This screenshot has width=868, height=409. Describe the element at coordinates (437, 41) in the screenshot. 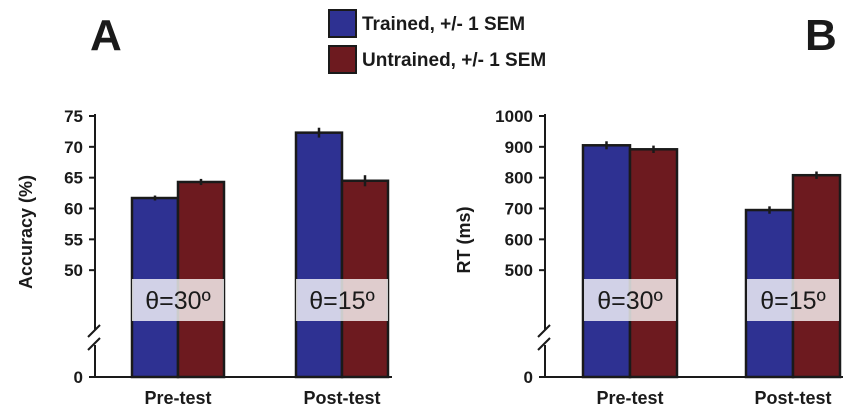

I see `legend: Trained, +/- 1 SEM Untrained, +/- 1 SEM` at that location.